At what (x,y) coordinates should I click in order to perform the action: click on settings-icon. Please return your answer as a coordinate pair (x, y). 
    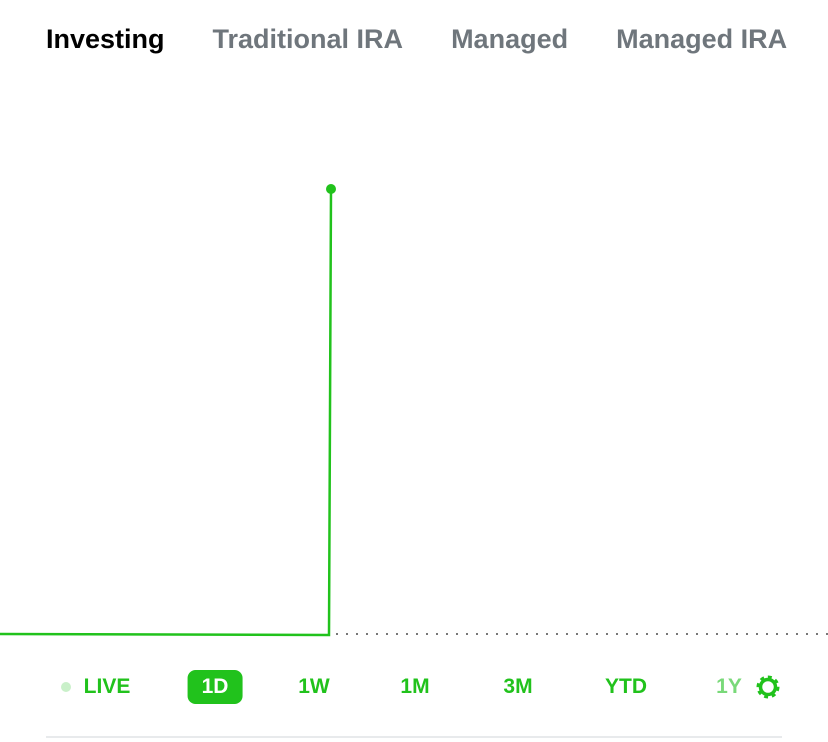
    Looking at the image, I should click on (768, 687).